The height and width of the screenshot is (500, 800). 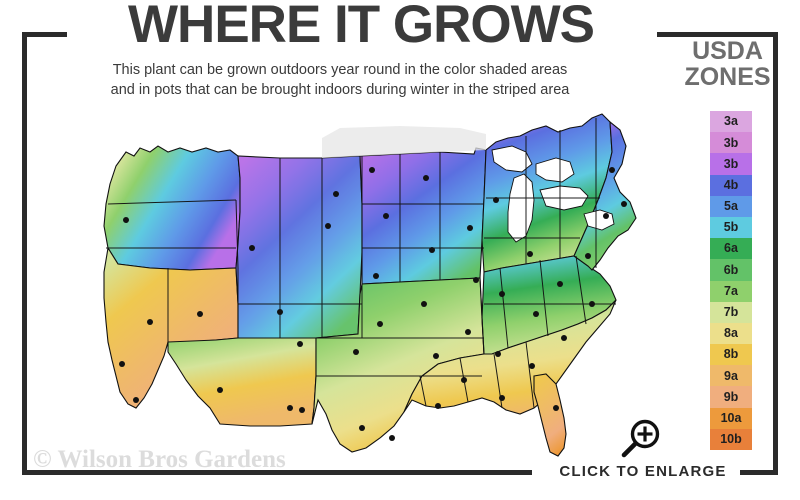 I want to click on legend-swatch-8a-10: 8a, so click(x=731, y=333).